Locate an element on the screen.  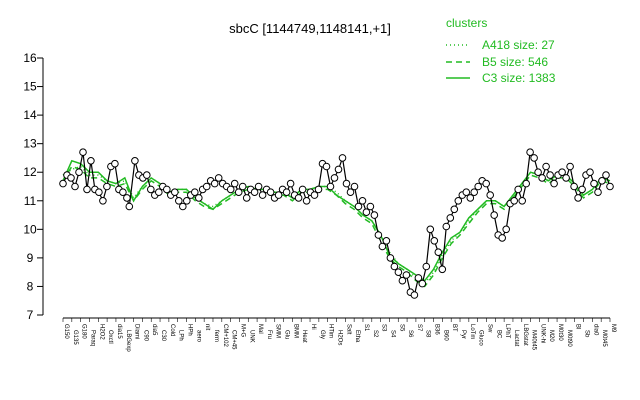
x-category-label: HTim is located at coordinates (331, 331).